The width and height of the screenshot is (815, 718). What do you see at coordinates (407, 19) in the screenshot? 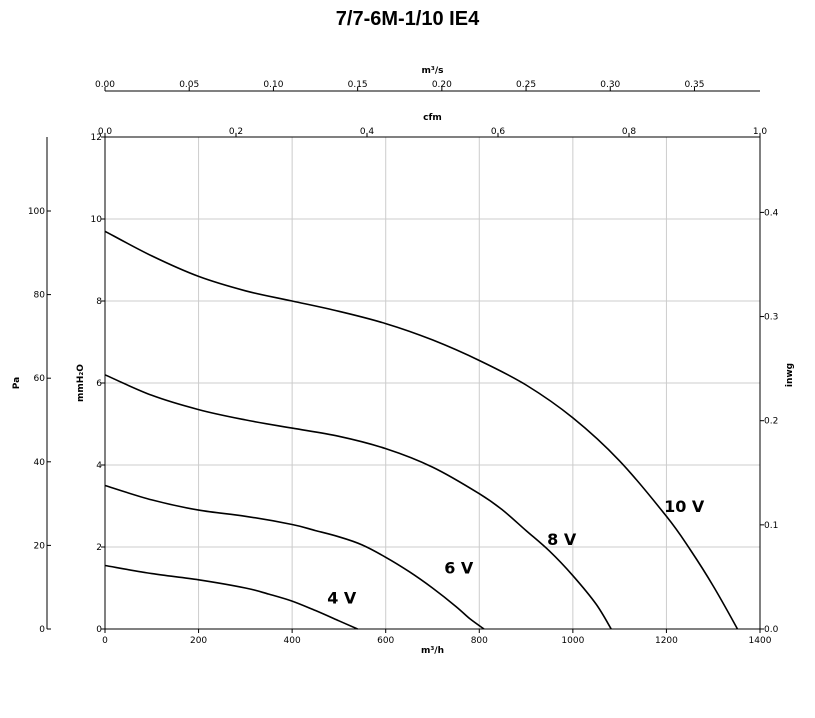
I see `chart-title: 7/7-6M-1/10 IE4` at bounding box center [407, 19].